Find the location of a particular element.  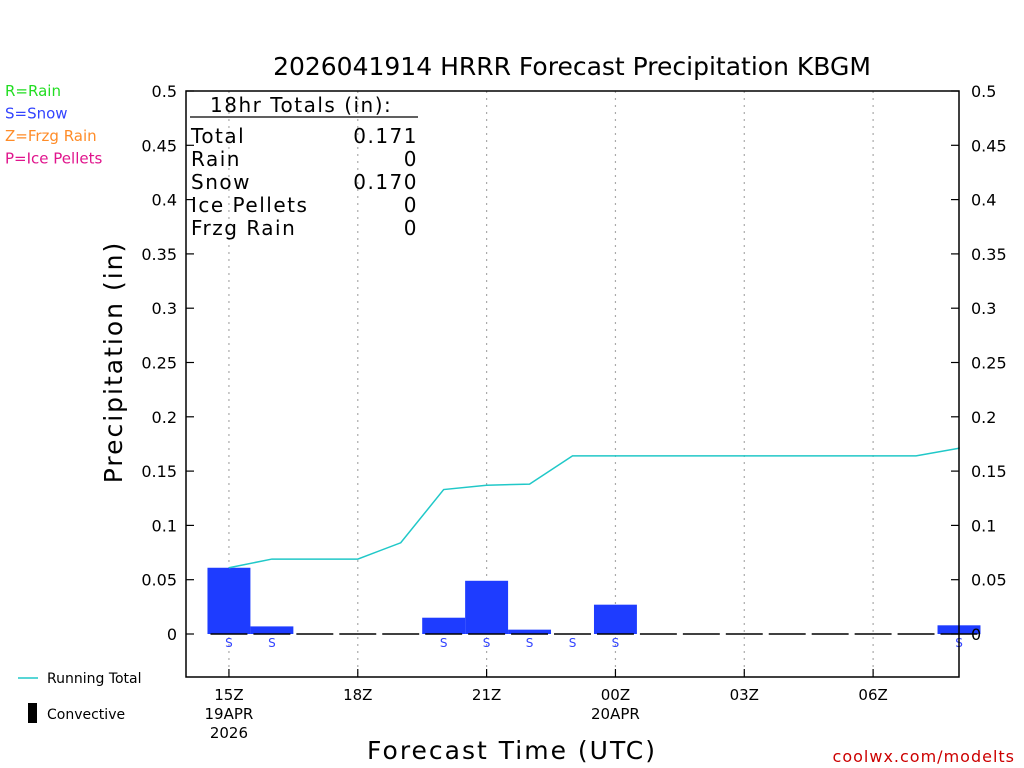

totals-row-label: Frzg Rain is located at coordinates (243, 228).